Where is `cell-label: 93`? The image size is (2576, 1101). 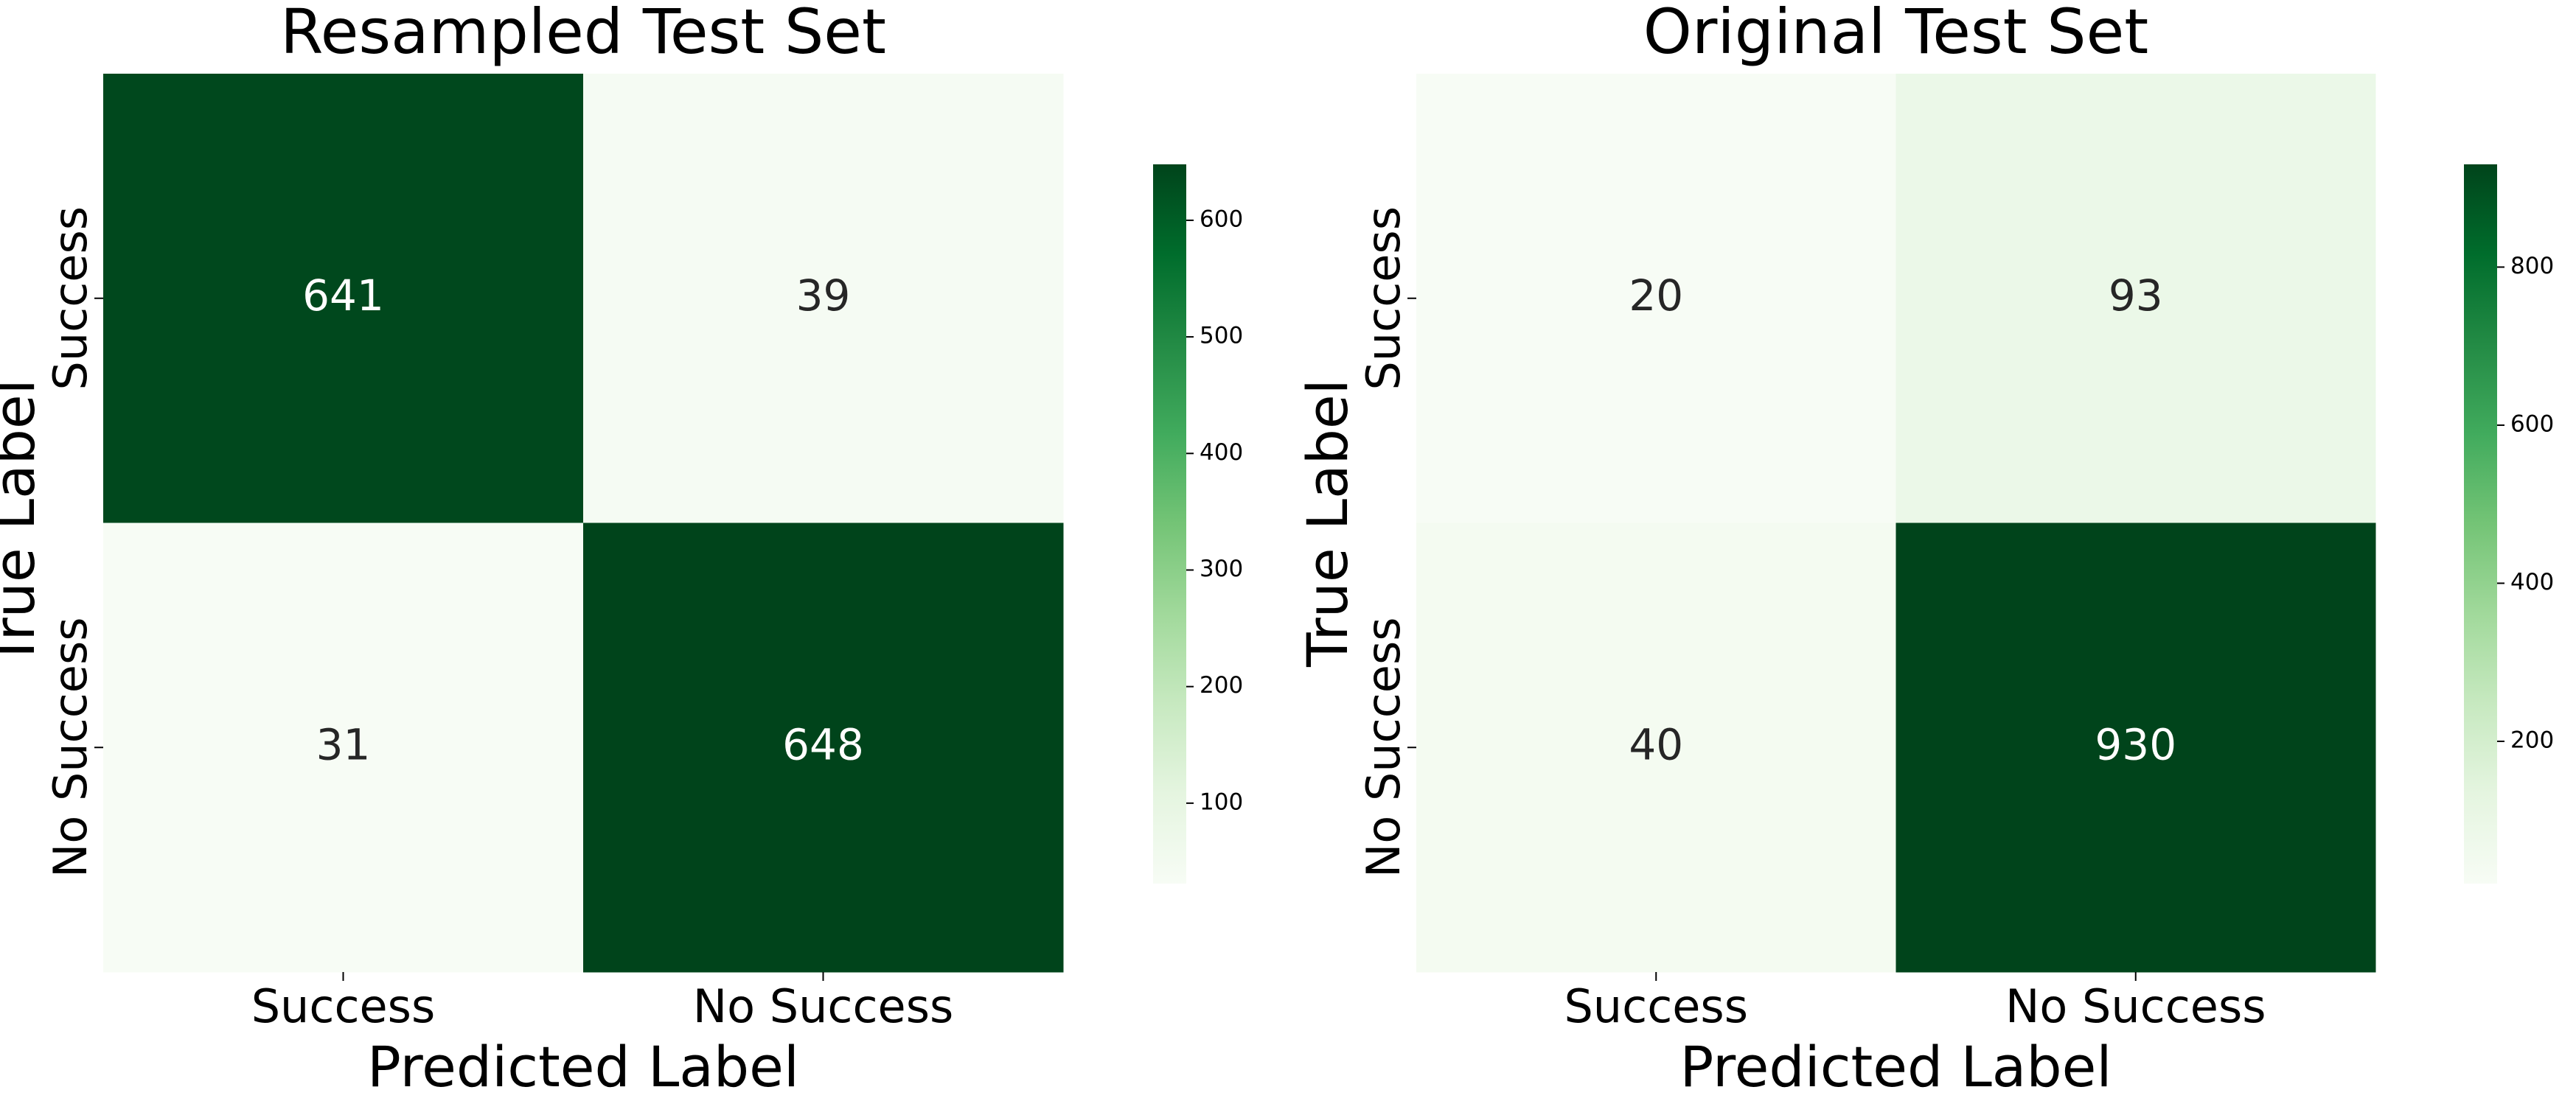 cell-label: 93 is located at coordinates (2136, 295).